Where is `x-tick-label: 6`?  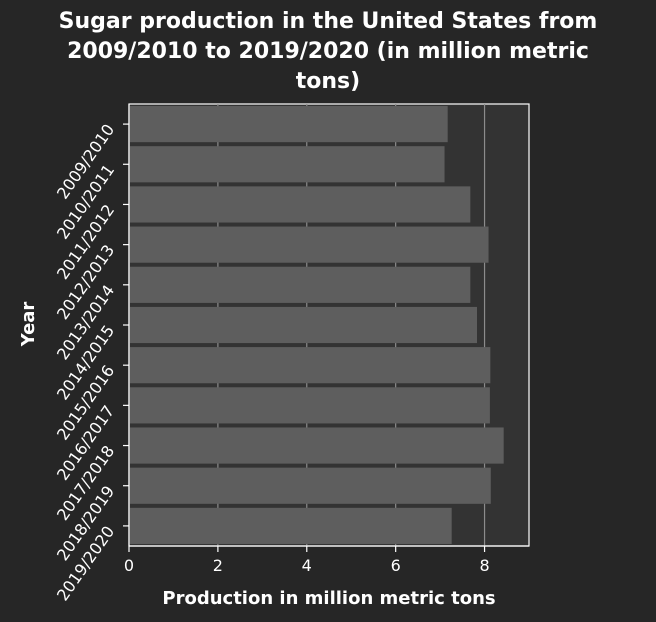
x-tick-label: 6 is located at coordinates (396, 565).